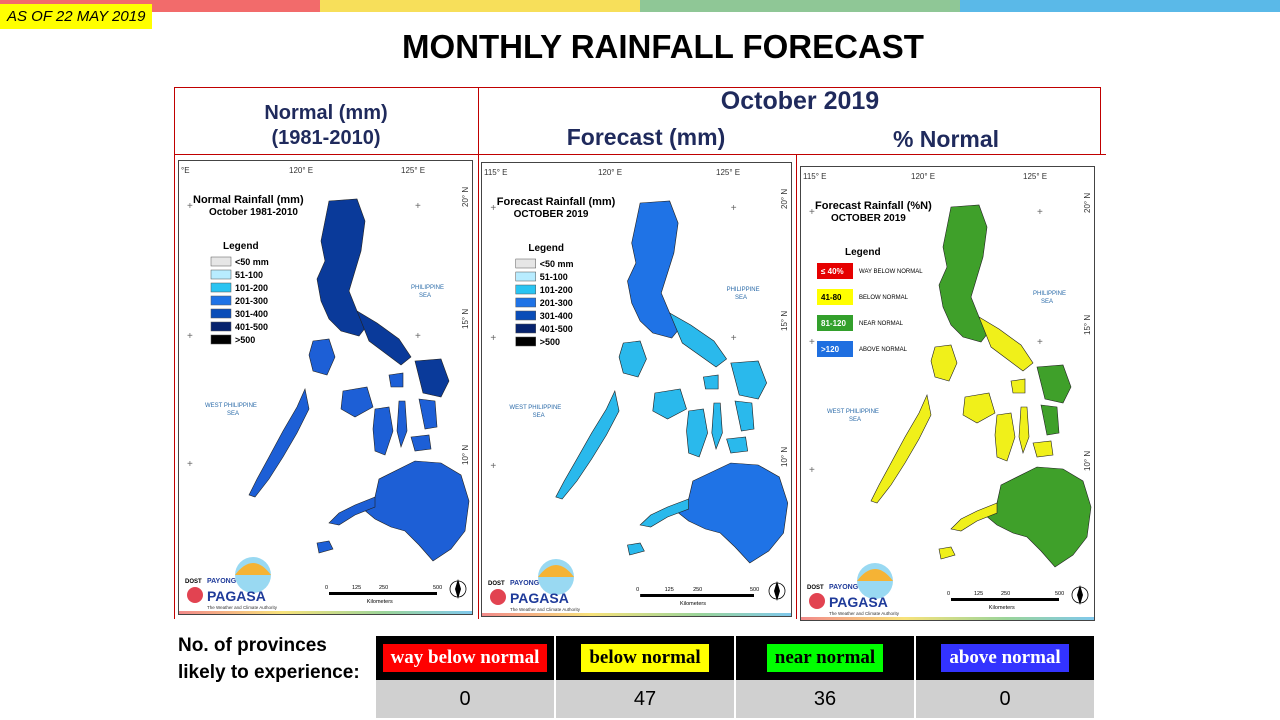 This screenshot has height=720, width=1280. Describe the element at coordinates (663, 46) in the screenshot. I see `page-title: MONTHLY RAINFALL FORECAST` at that location.